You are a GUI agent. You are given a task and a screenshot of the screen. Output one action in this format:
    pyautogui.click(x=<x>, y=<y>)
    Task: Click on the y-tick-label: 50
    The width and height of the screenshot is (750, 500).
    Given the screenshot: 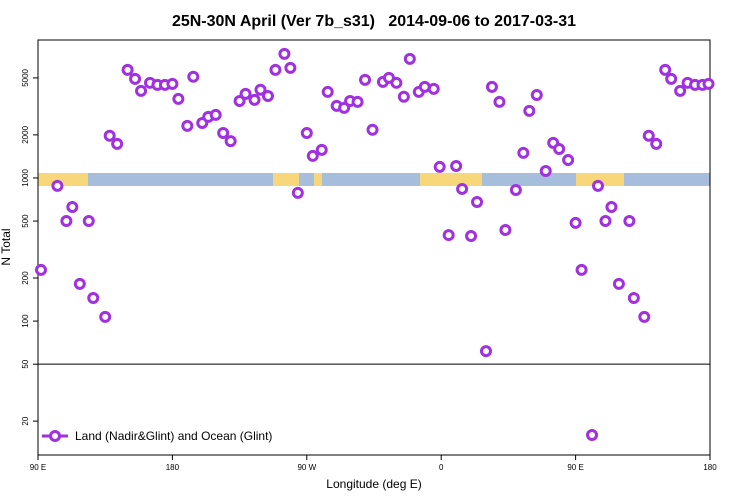 What is the action you would take?
    pyautogui.click(x=25, y=363)
    